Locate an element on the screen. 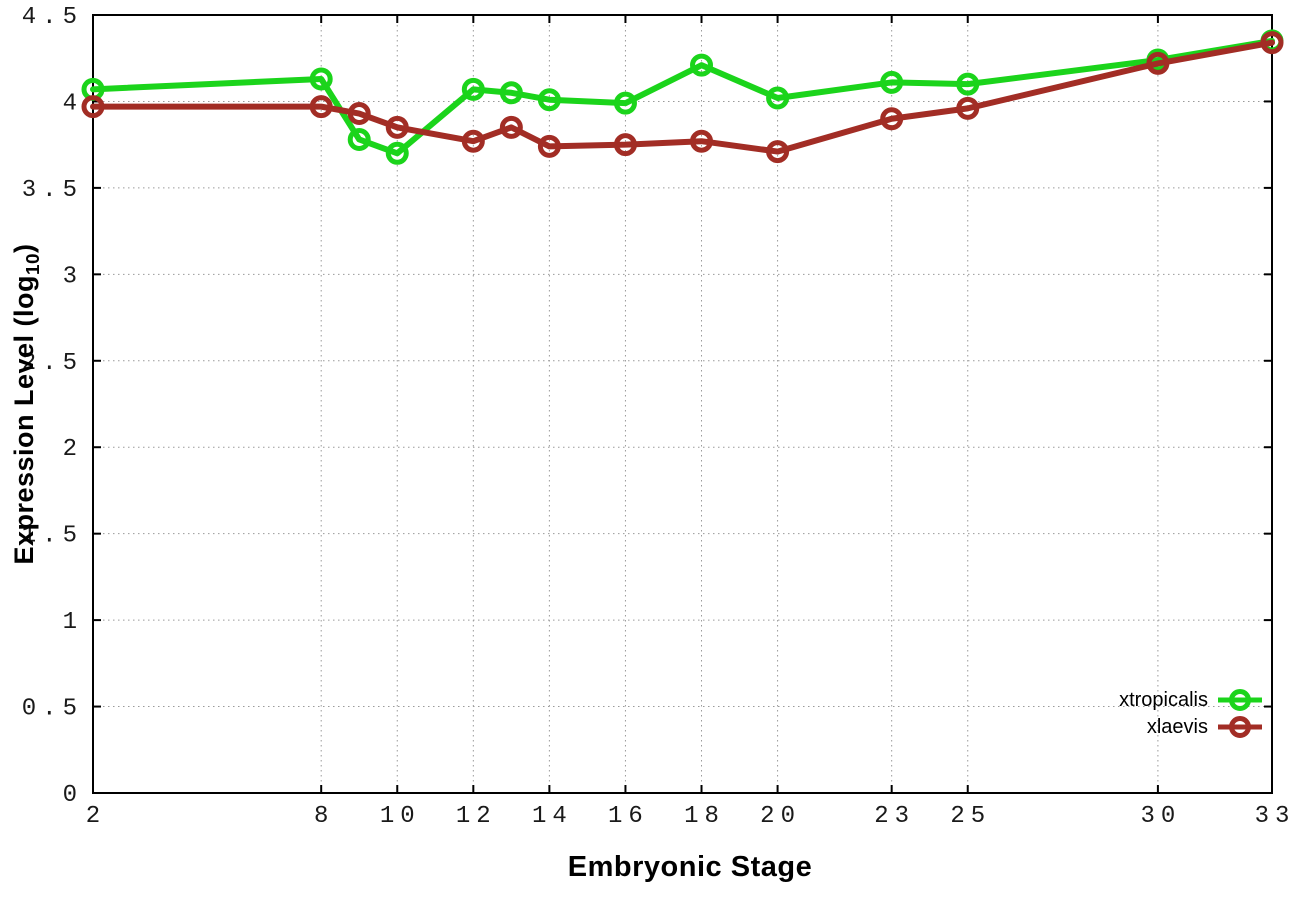  y-axis-title-close: ) is located at coordinates (23, 248).